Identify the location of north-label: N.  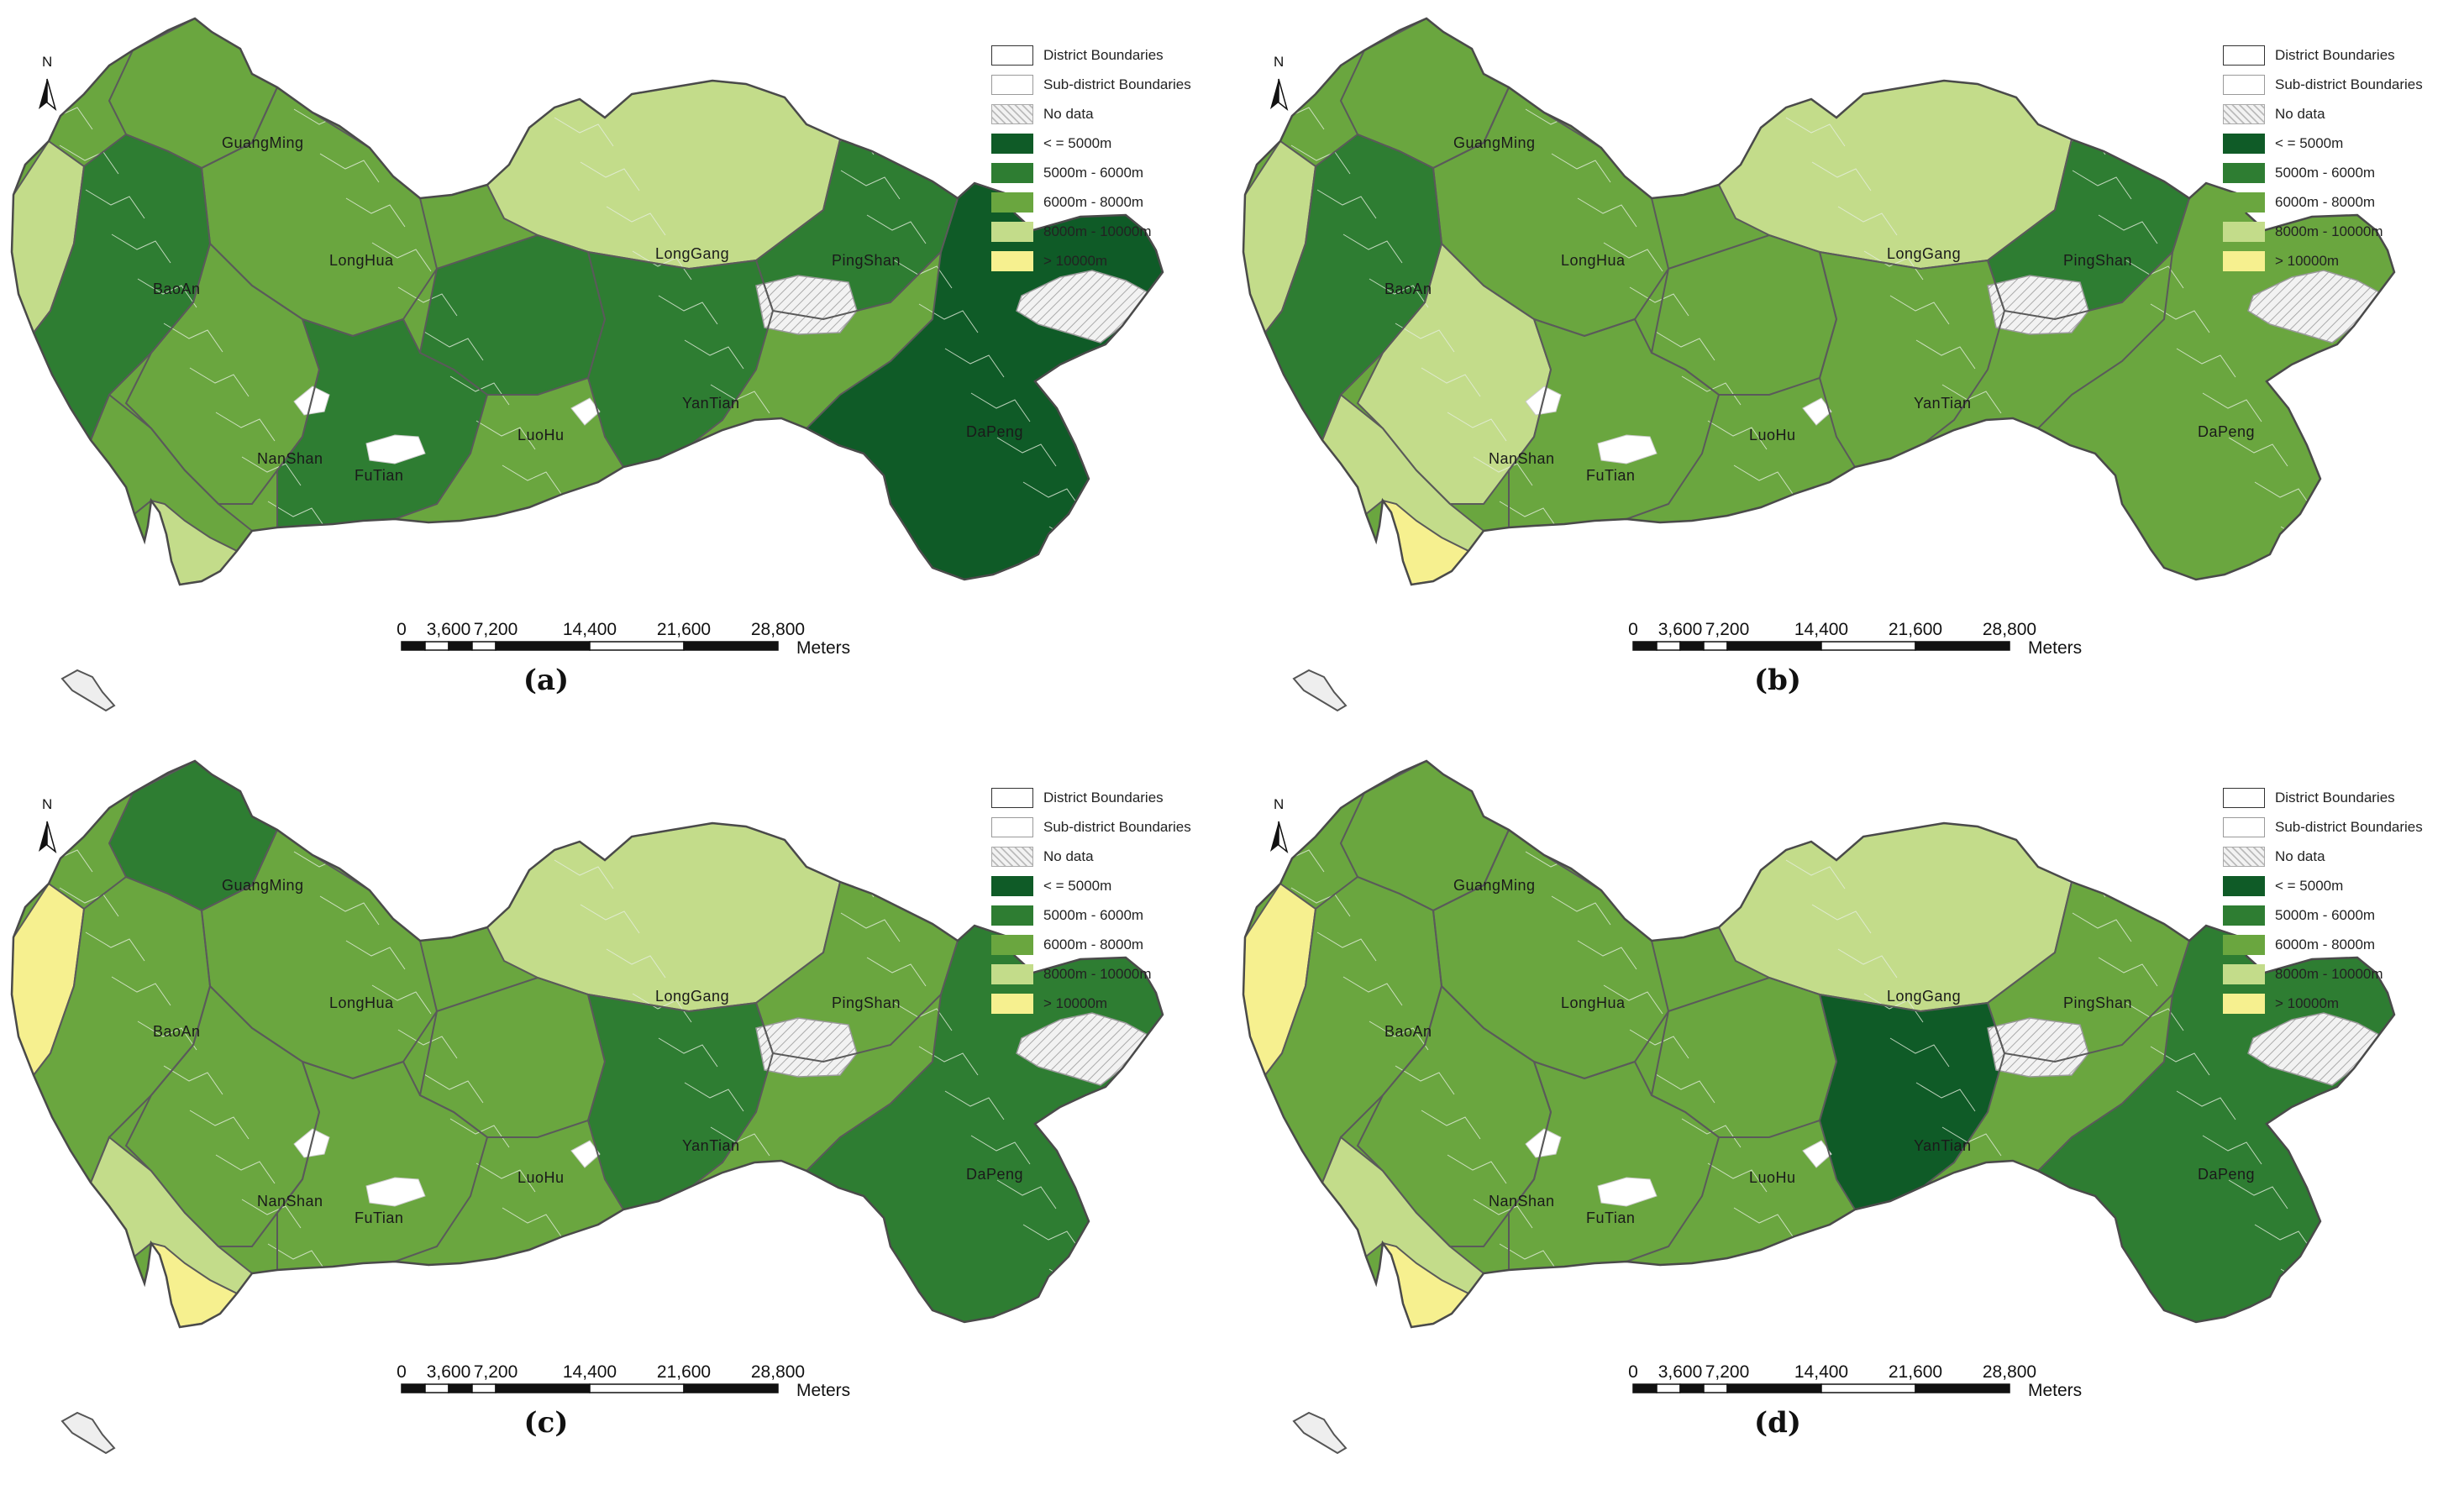
(1279, 62).